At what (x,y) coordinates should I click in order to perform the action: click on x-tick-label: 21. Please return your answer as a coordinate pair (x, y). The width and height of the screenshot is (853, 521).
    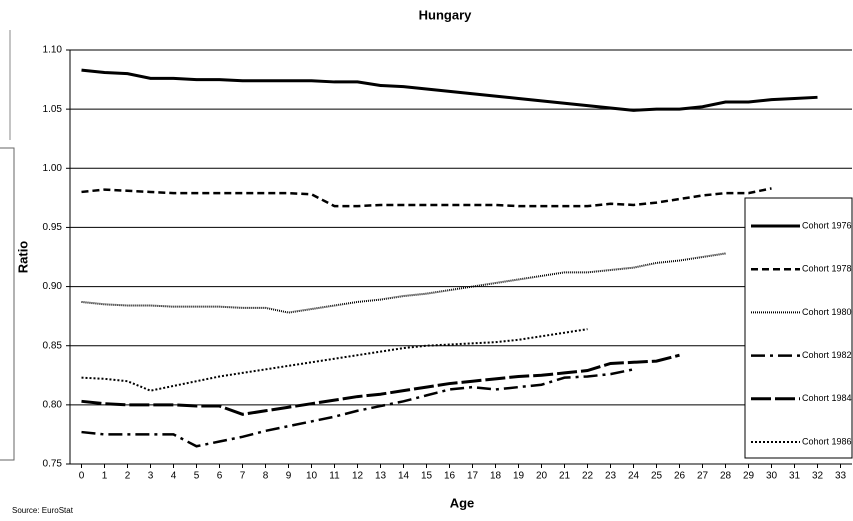
    Looking at the image, I should click on (565, 476).